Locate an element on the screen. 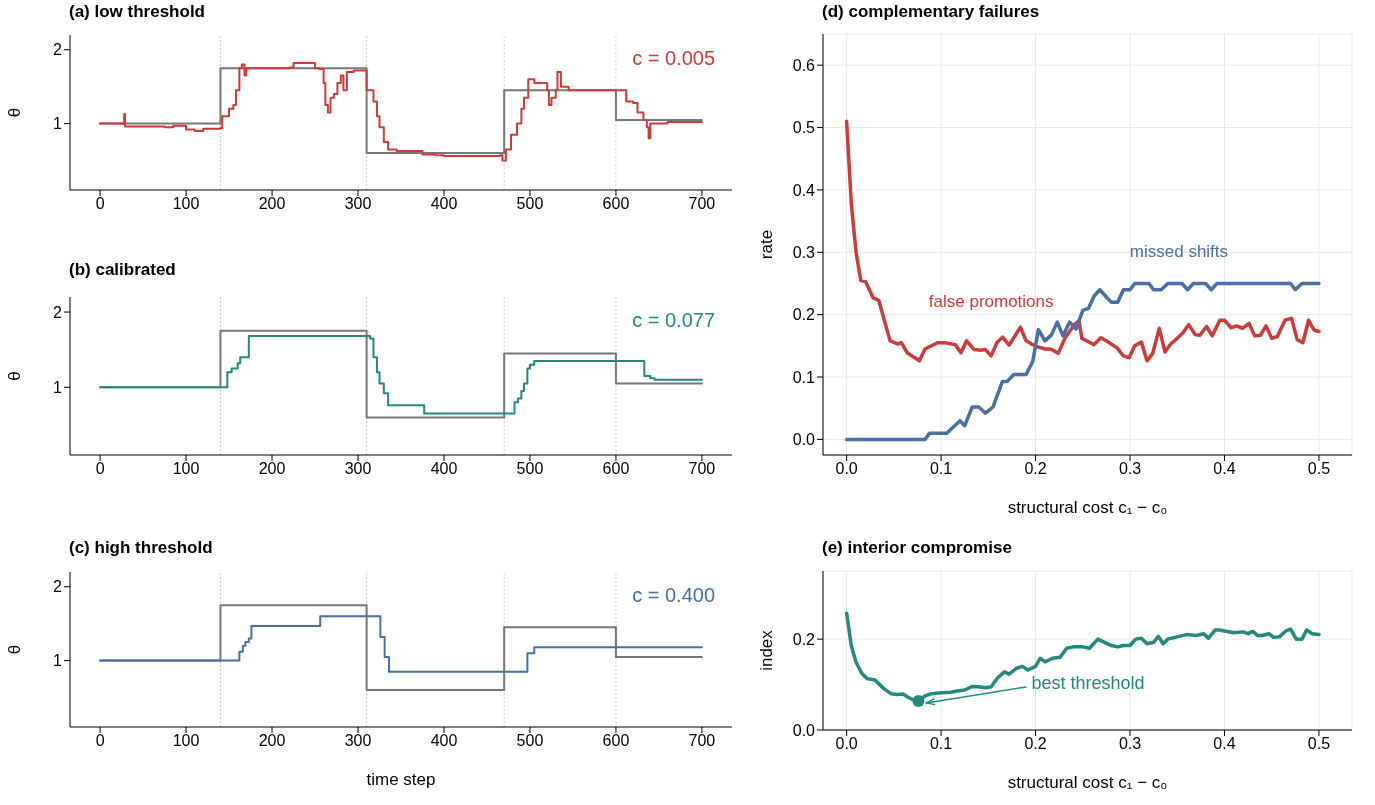  annotation: best threshold is located at coordinates (1088, 683).